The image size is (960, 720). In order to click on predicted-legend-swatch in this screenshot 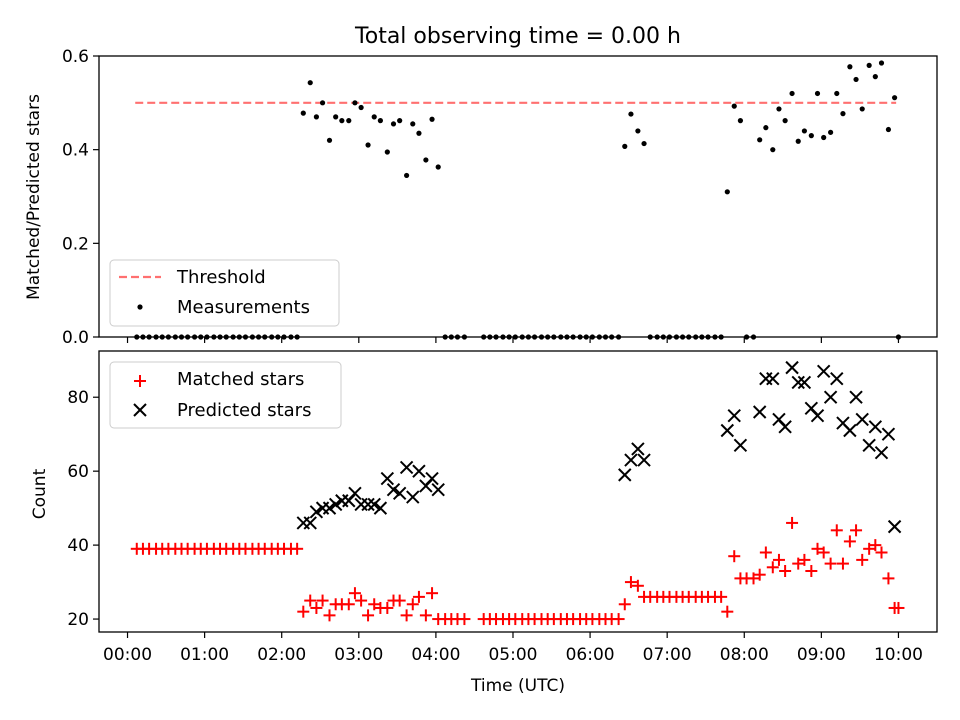, I will do `click(140, 410)`.